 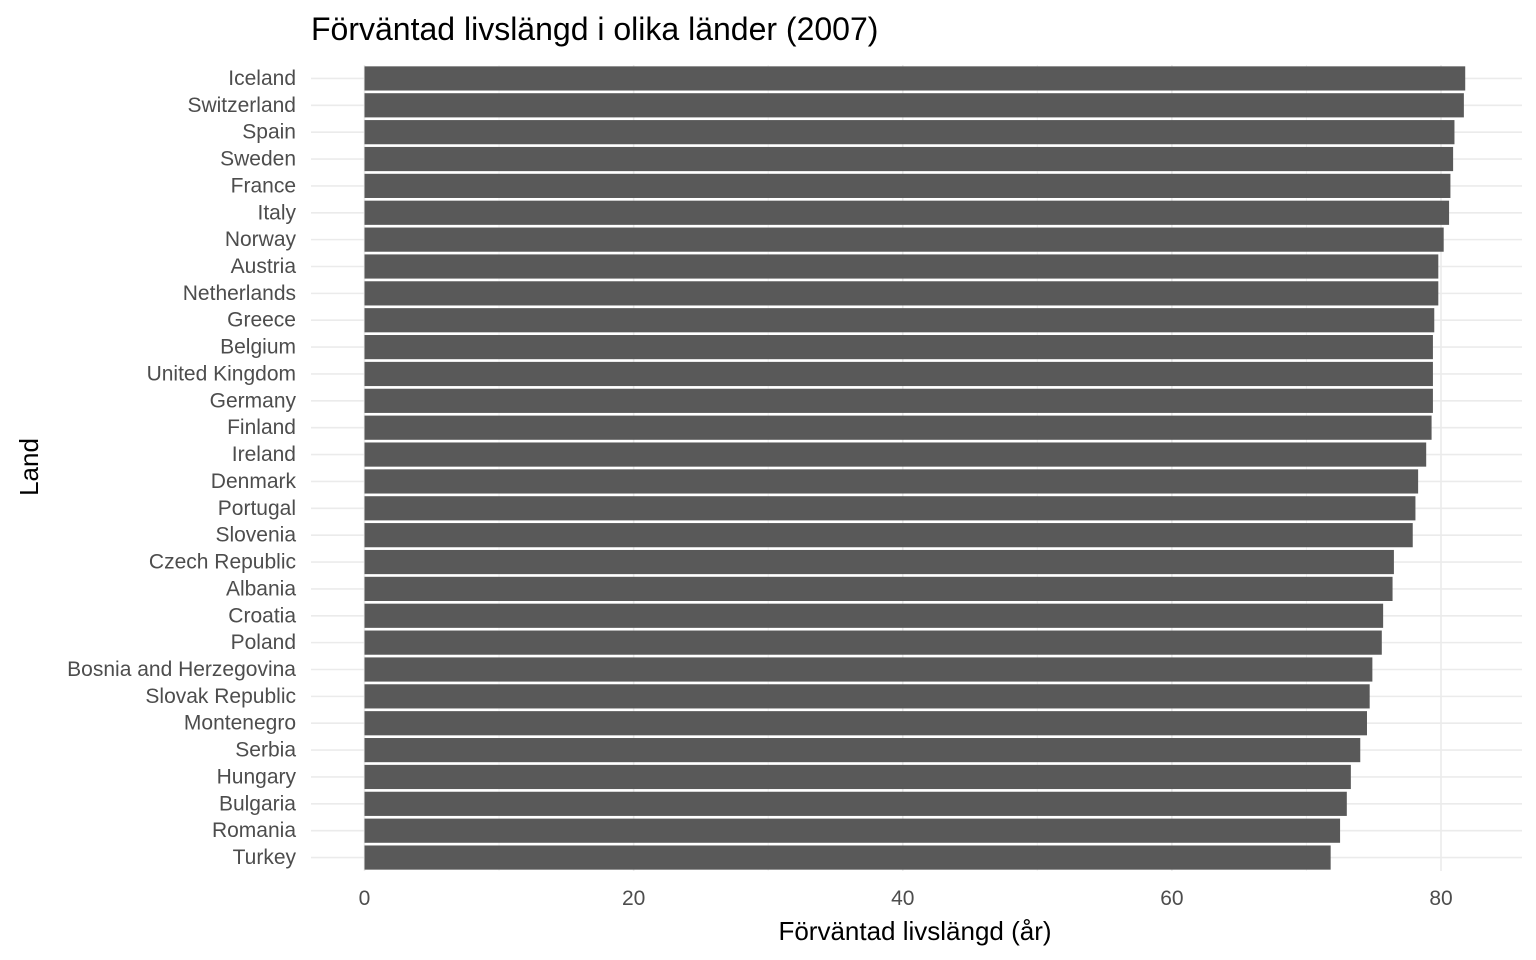 I want to click on x-tick-label: 0, so click(x=365, y=898).